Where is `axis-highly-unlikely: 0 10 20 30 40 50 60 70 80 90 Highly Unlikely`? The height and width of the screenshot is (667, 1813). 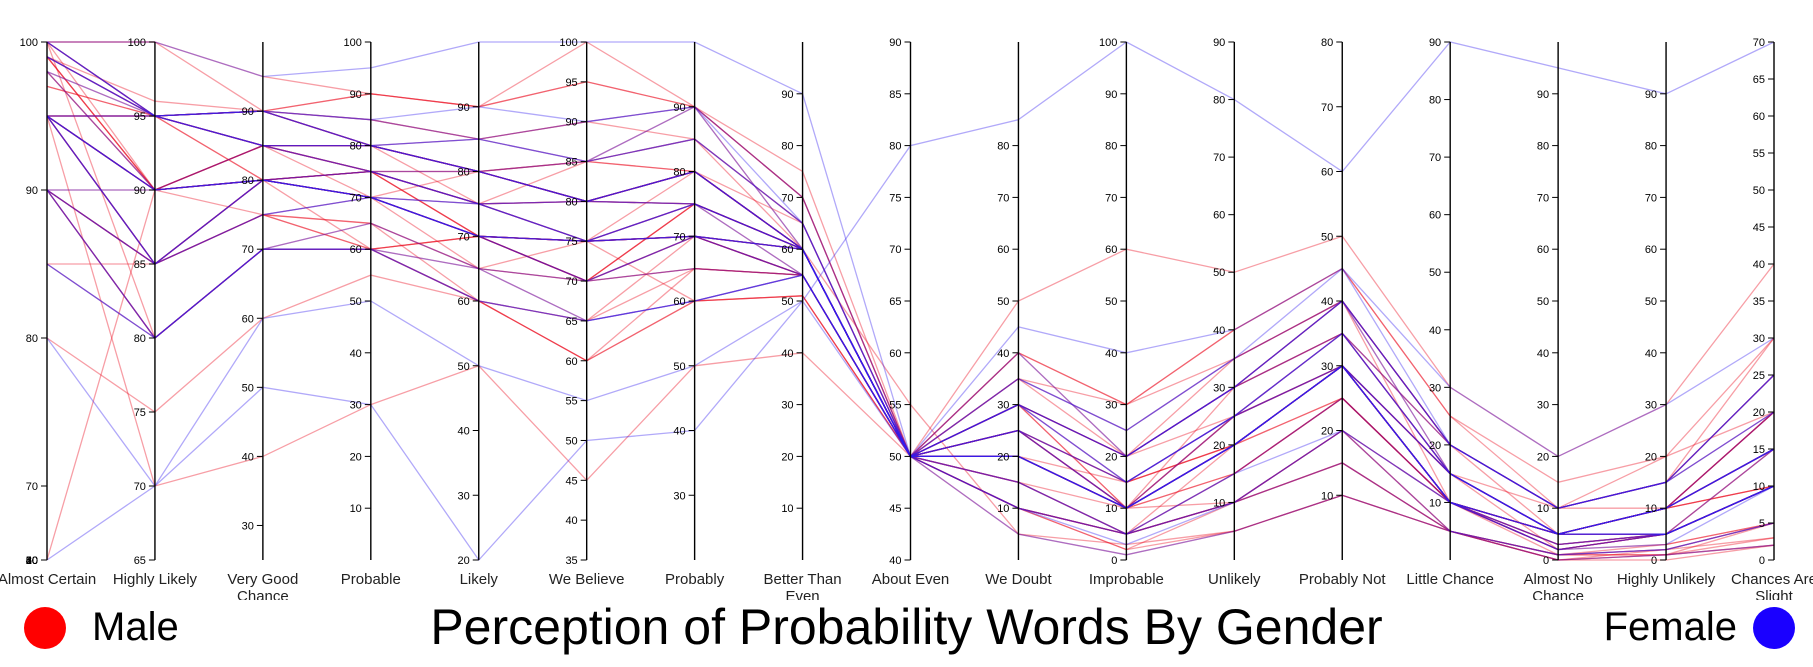
axis-highly-unlikely: 0 10 20 30 40 50 60 70 80 90 Highly Unlikely is located at coordinates (1666, 315).